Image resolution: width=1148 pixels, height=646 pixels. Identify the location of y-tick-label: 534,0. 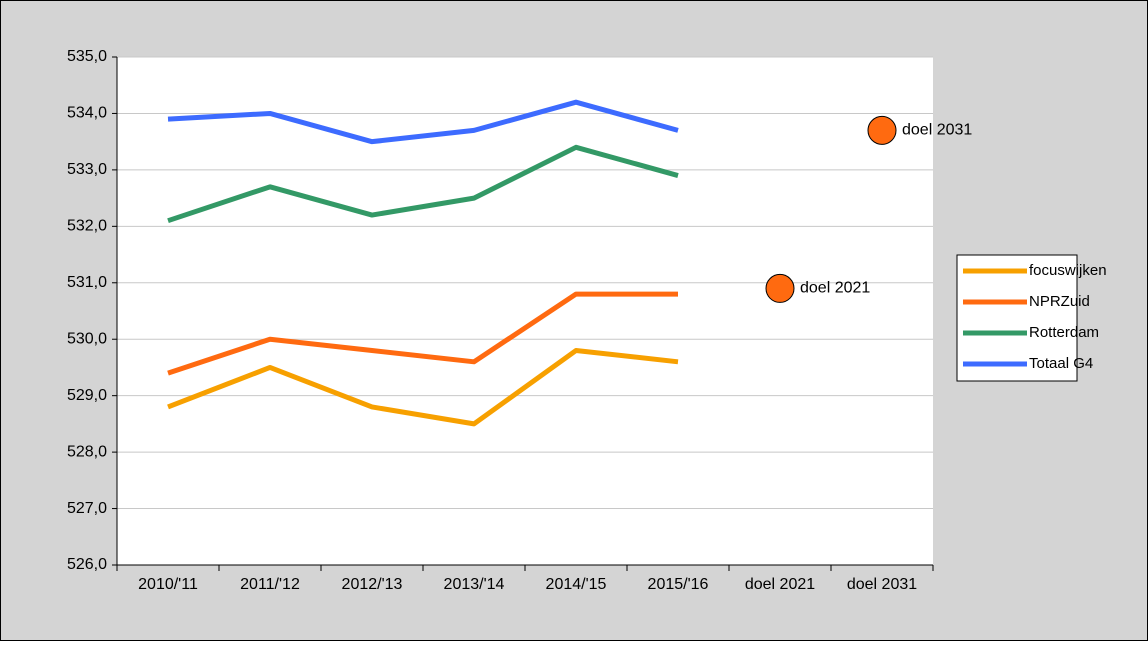
(87, 113).